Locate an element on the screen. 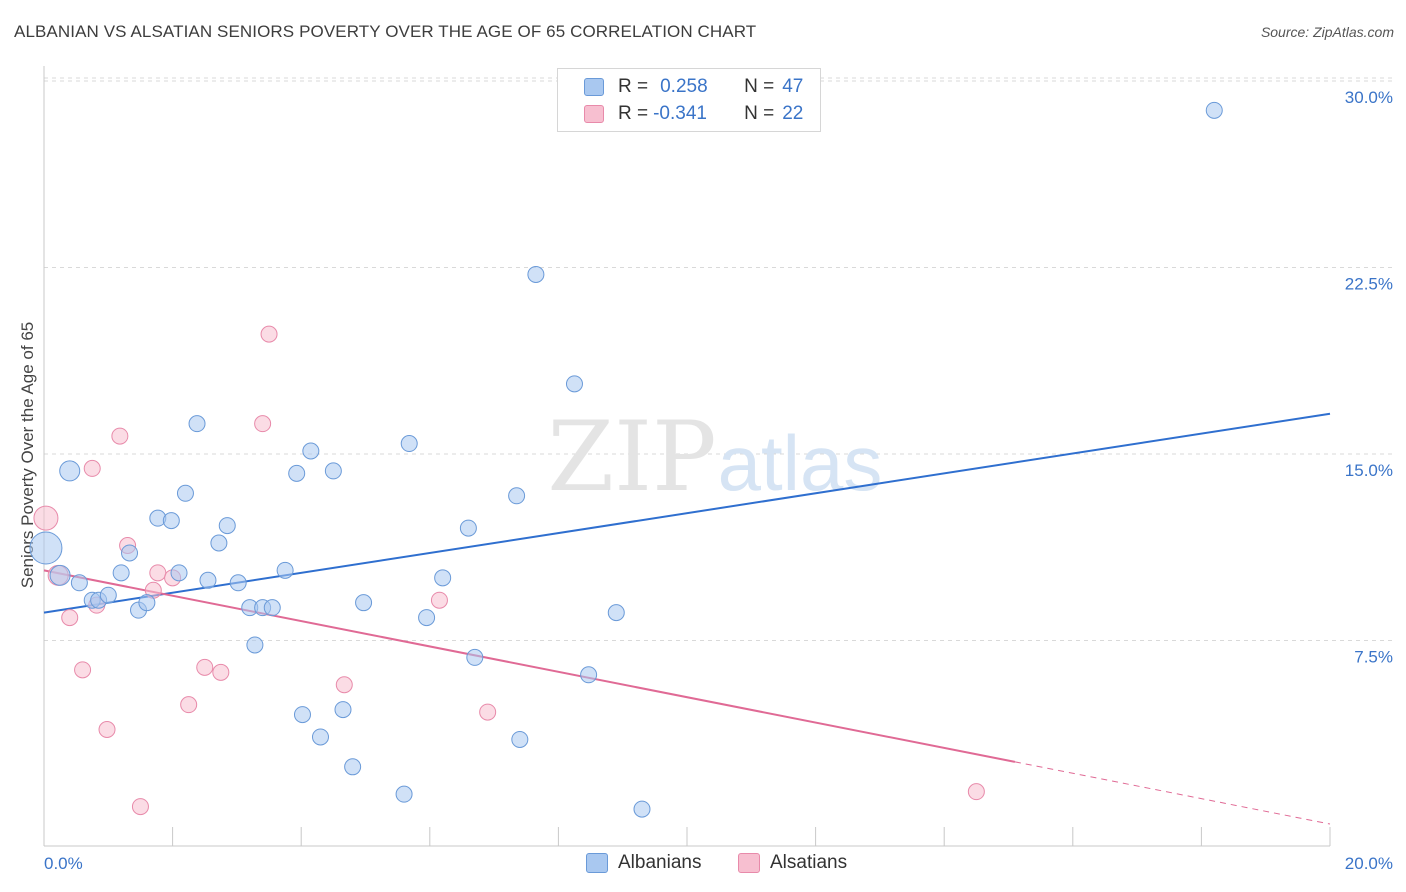 The image size is (1406, 892). legend-n-value: 47 is located at coordinates (793, 86).